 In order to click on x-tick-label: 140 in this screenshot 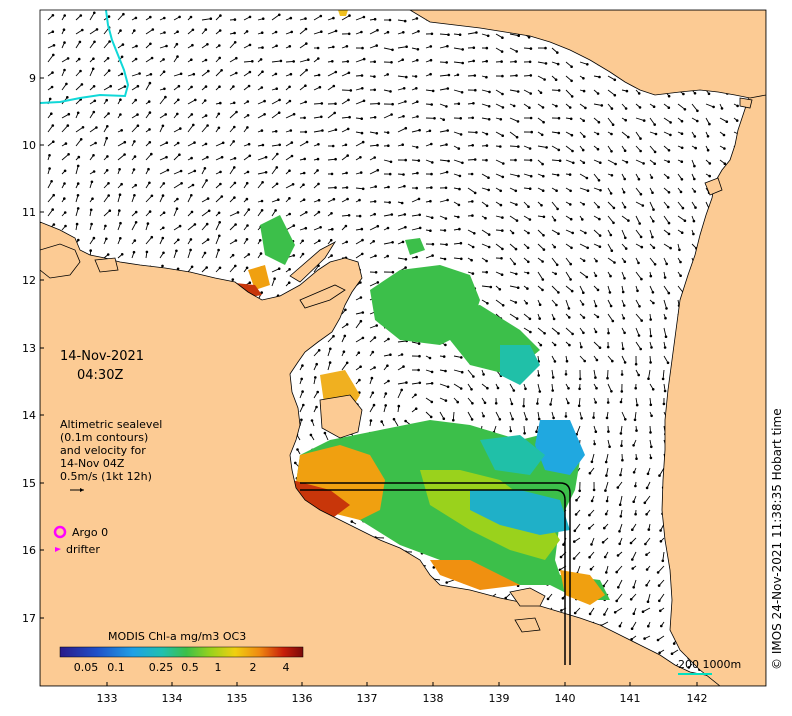, I will do `click(565, 698)`.